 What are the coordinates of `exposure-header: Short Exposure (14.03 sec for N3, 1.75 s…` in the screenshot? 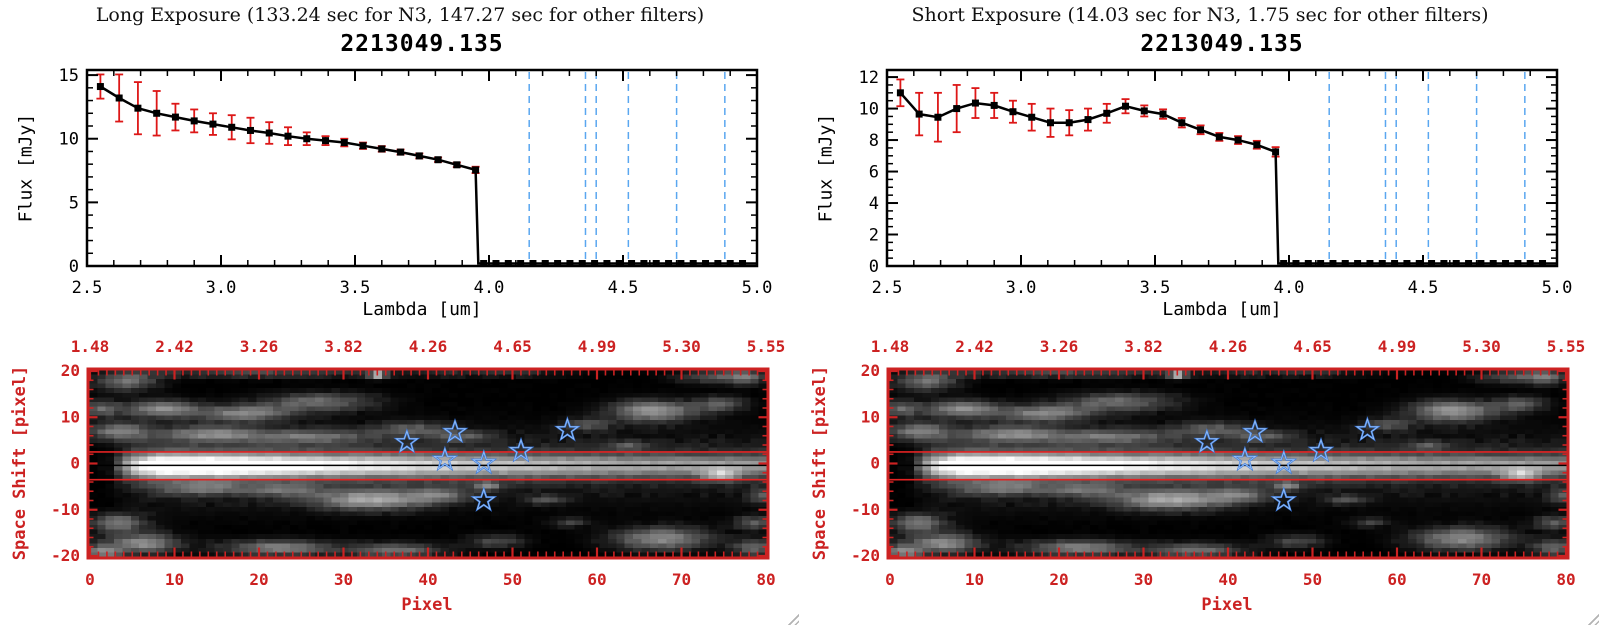 It's located at (1200, 15).